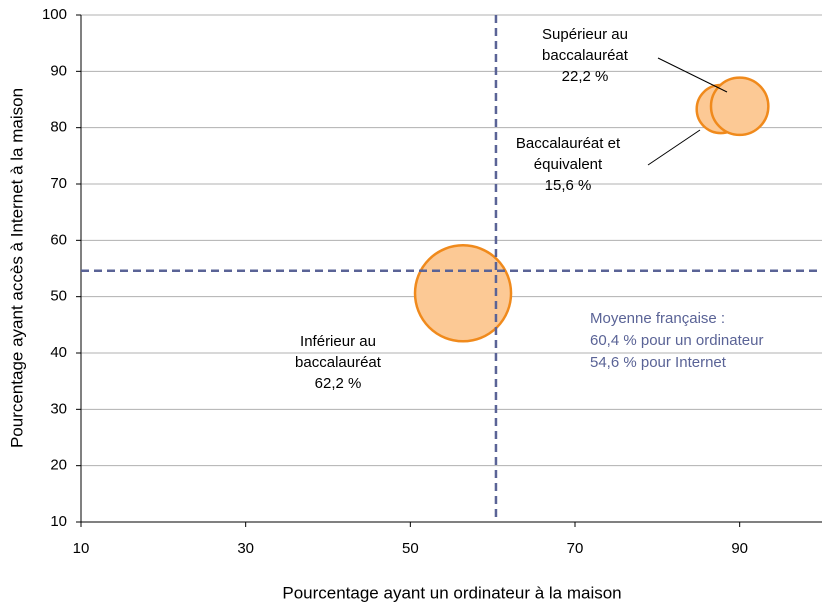 This screenshot has width=827, height=608. Describe the element at coordinates (338, 341) in the screenshot. I see `bubble-label: Inférieur au` at that location.